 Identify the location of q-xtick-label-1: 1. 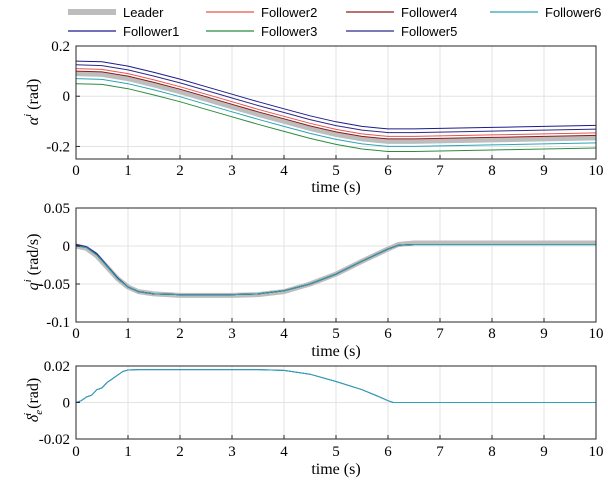
(128, 334).